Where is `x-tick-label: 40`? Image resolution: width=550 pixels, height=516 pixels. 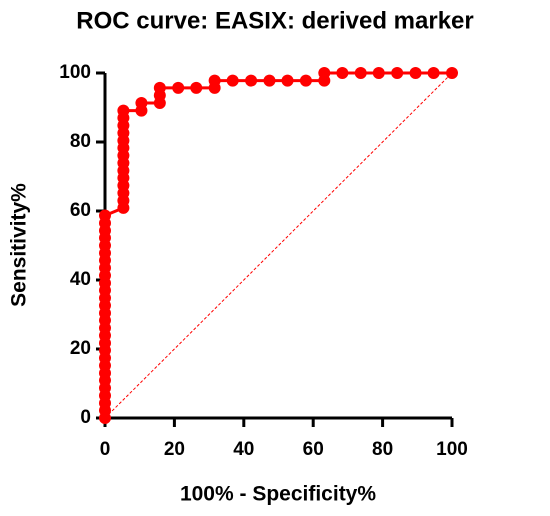 x-tick-label: 40 is located at coordinates (243, 449).